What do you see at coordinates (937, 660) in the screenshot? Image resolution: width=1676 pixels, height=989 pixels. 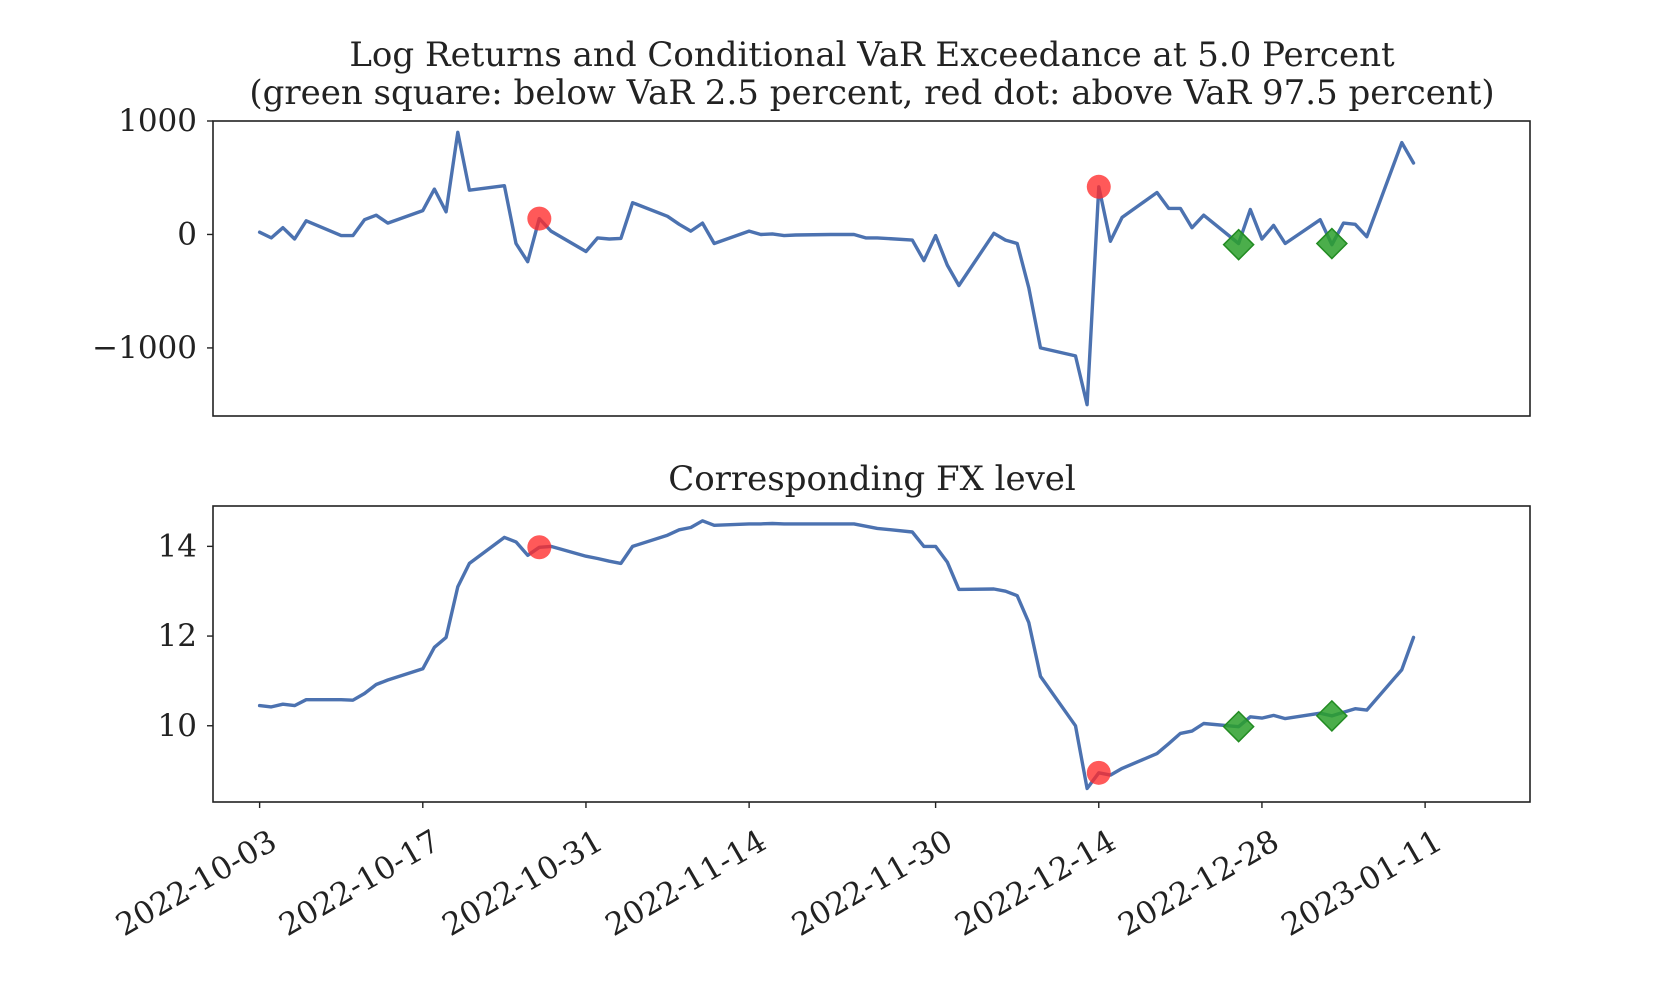 I see `fx-level-marker-layer` at bounding box center [937, 660].